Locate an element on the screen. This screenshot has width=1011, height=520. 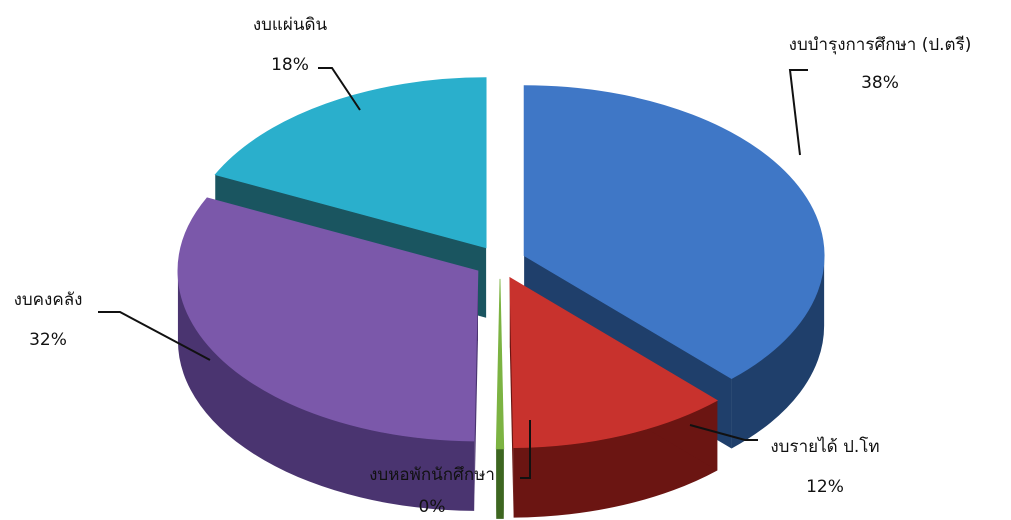
slice-label-name-0: งบบำรุงการศึกษา (ป.ตรี) is located at coordinates (880, 45).